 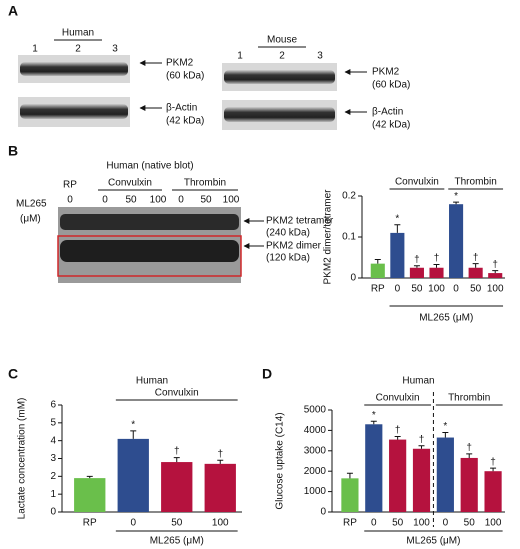 I want to click on group-label: Convulxin, so click(x=417, y=182).